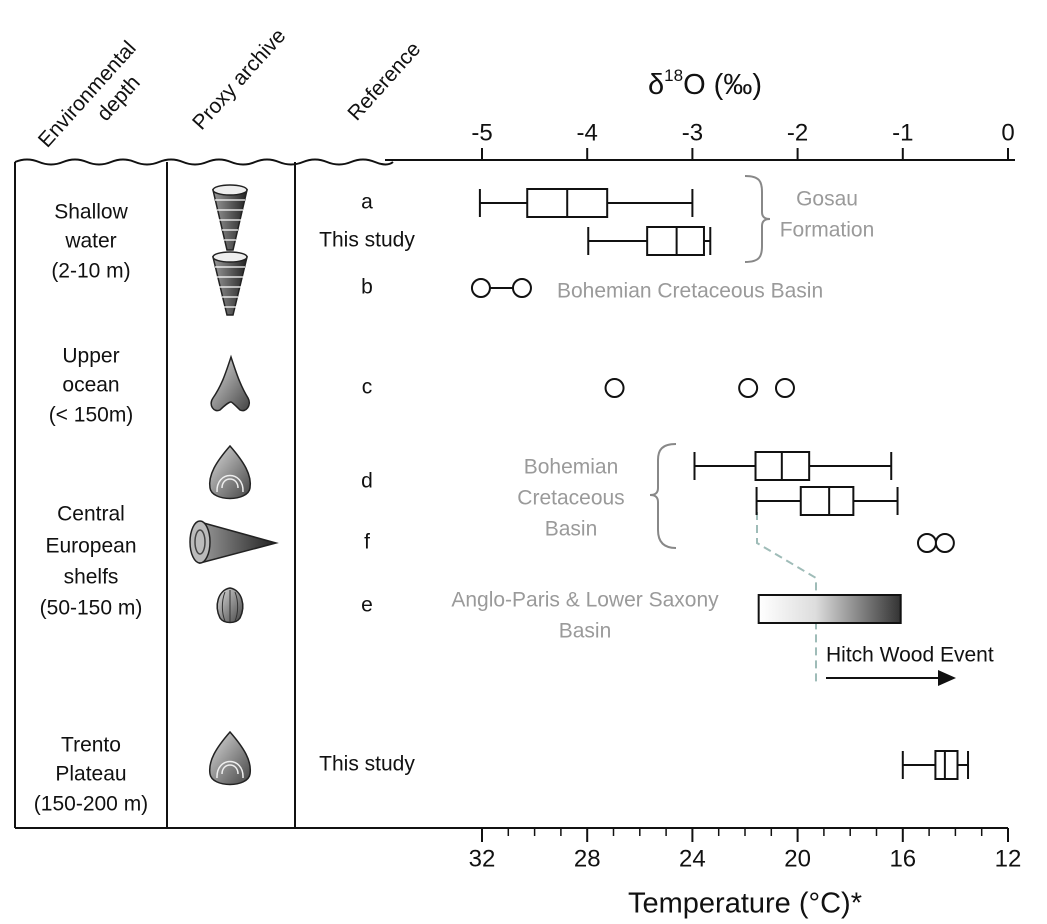  Describe the element at coordinates (230, 383) in the screenshot. I see `tooth-icon` at that location.